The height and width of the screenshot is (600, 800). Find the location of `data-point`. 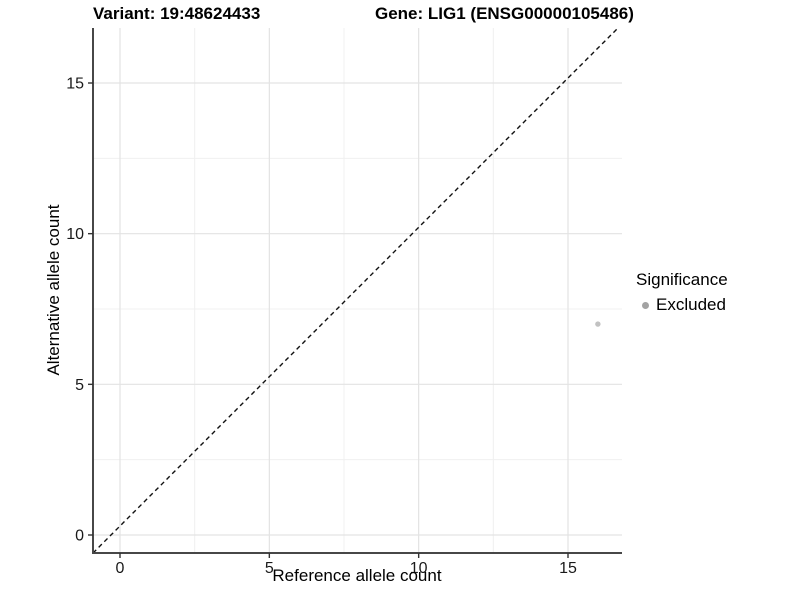

data-point is located at coordinates (598, 324).